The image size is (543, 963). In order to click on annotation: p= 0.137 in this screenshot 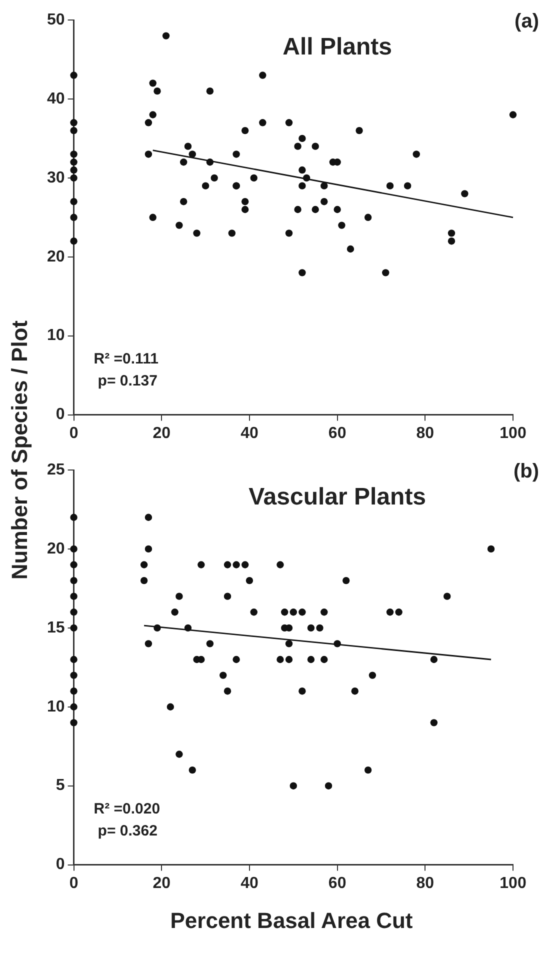, I will do `click(128, 381)`.